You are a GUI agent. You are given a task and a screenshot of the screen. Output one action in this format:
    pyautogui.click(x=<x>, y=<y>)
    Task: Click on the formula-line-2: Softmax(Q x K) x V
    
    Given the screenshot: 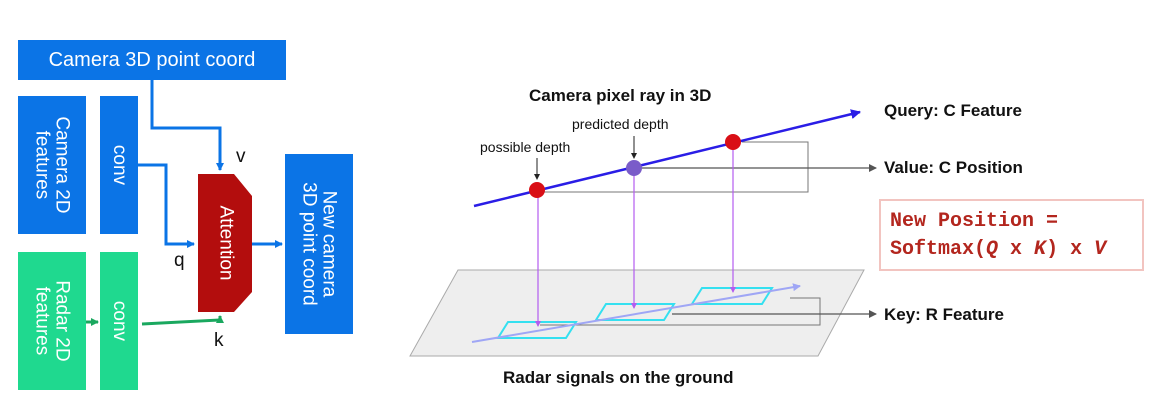 What is the action you would take?
    pyautogui.click(x=998, y=249)
    